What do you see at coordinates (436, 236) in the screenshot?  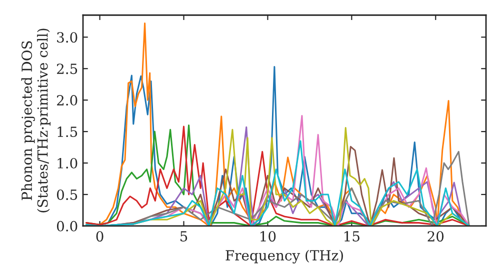 I see `x-tick-label: 20` at bounding box center [436, 236].